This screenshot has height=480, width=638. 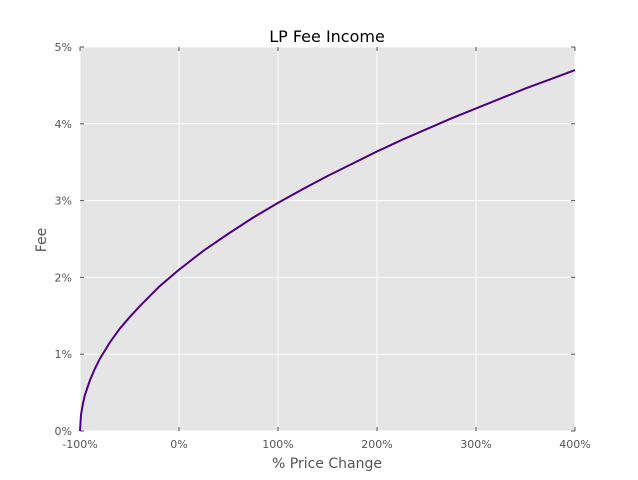 What do you see at coordinates (79, 444) in the screenshot?
I see `x-tick-label: -100%` at bounding box center [79, 444].